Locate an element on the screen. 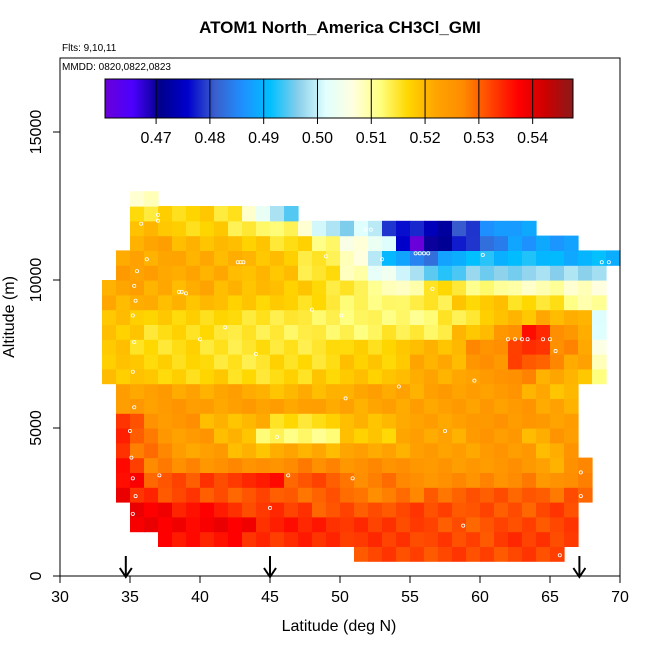 Image resolution: width=650 pixels, height=650 pixels. colorbar-tick-label: 0.49 is located at coordinates (263, 138).